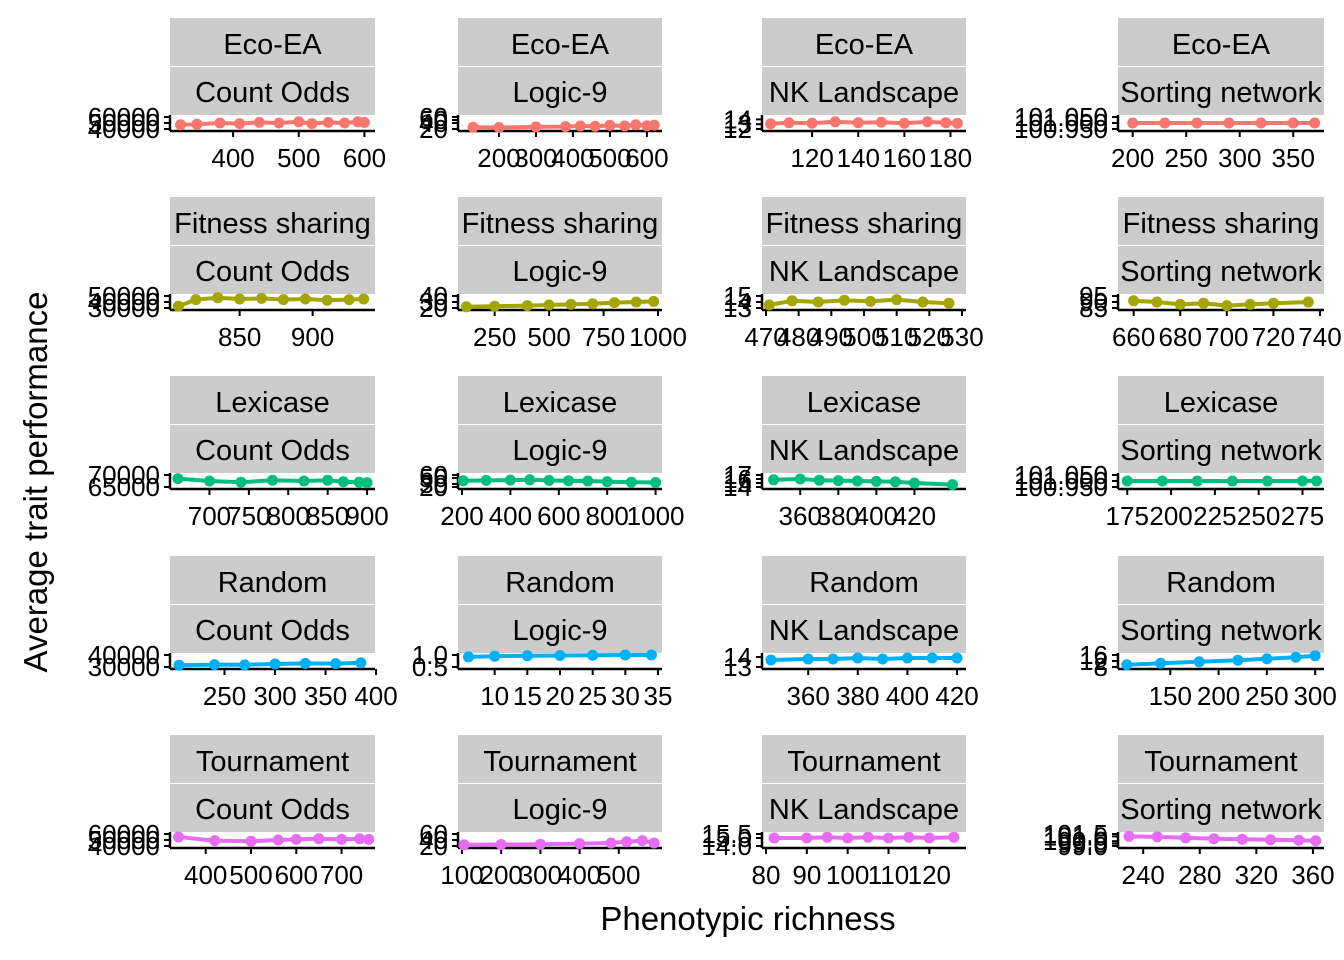 This screenshot has width=1344, height=960. I want to click on strip-label-selection: Lexicase, so click(1221, 403).